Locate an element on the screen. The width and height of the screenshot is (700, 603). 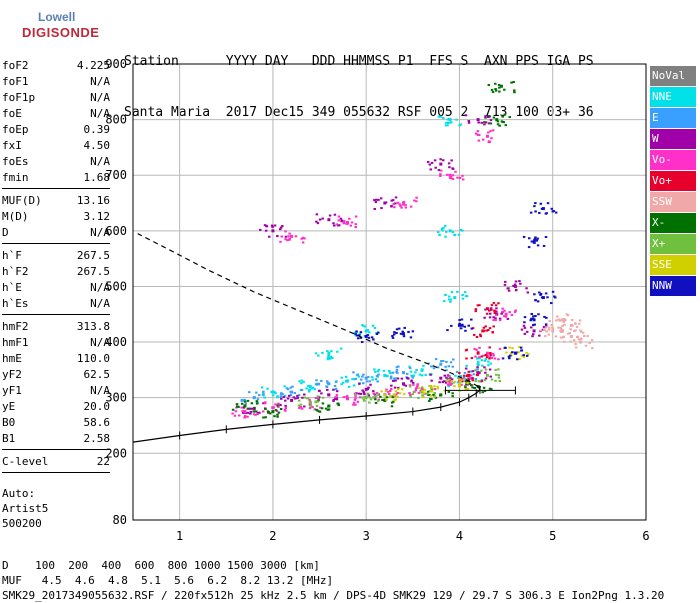
logo-digisonde: DIGISONDE is located at coordinates (61, 32).